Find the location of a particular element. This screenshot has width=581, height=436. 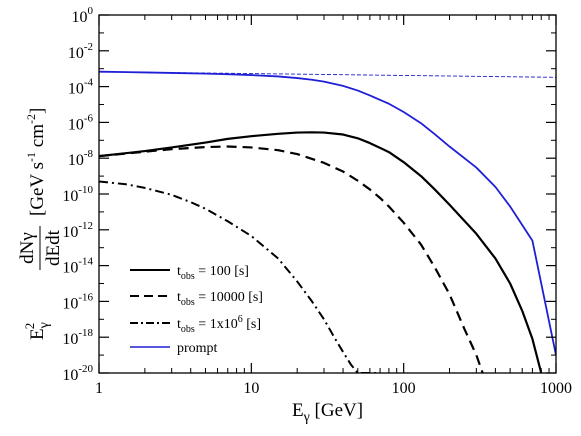

y-tick-label: 10⁻¹² is located at coordinates (77, 230).